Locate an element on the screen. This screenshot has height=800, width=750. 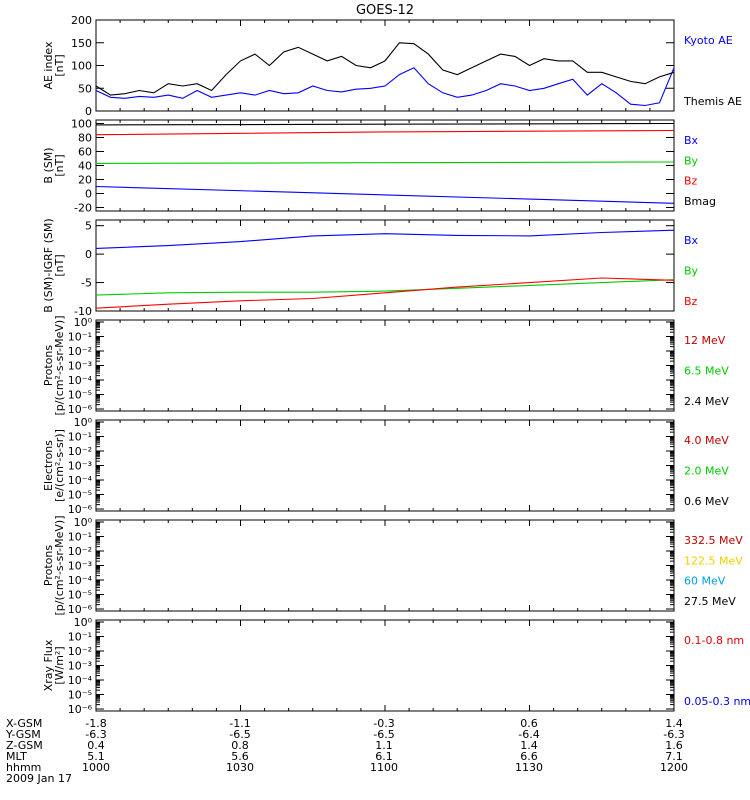
y-tick-label: 100 is located at coordinates (81, 66).